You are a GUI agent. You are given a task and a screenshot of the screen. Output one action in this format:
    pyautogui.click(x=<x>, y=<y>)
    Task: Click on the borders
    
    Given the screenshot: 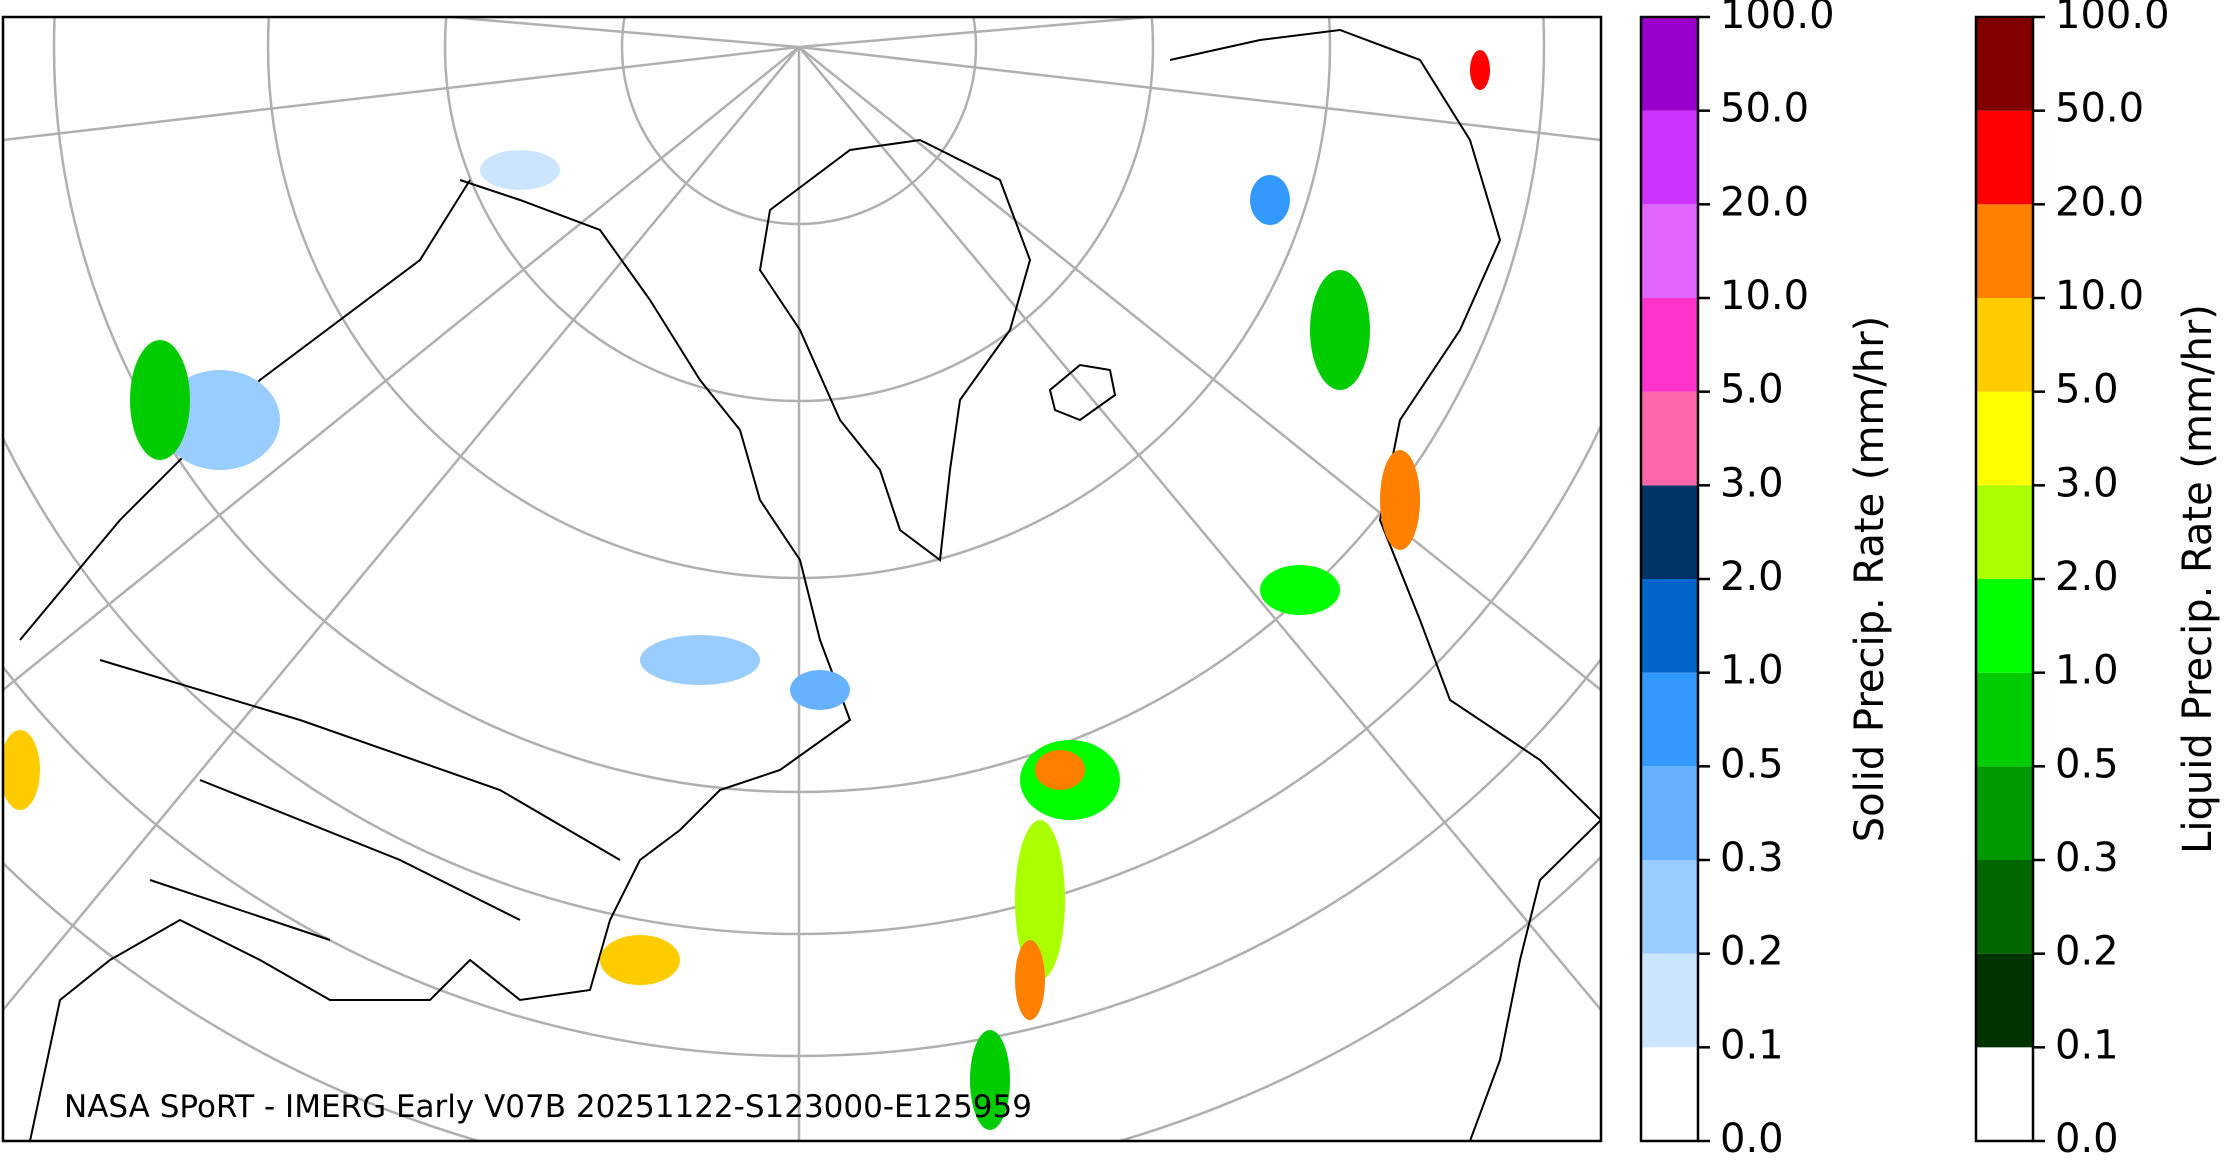 What is the action you would take?
    pyautogui.click(x=360, y=800)
    